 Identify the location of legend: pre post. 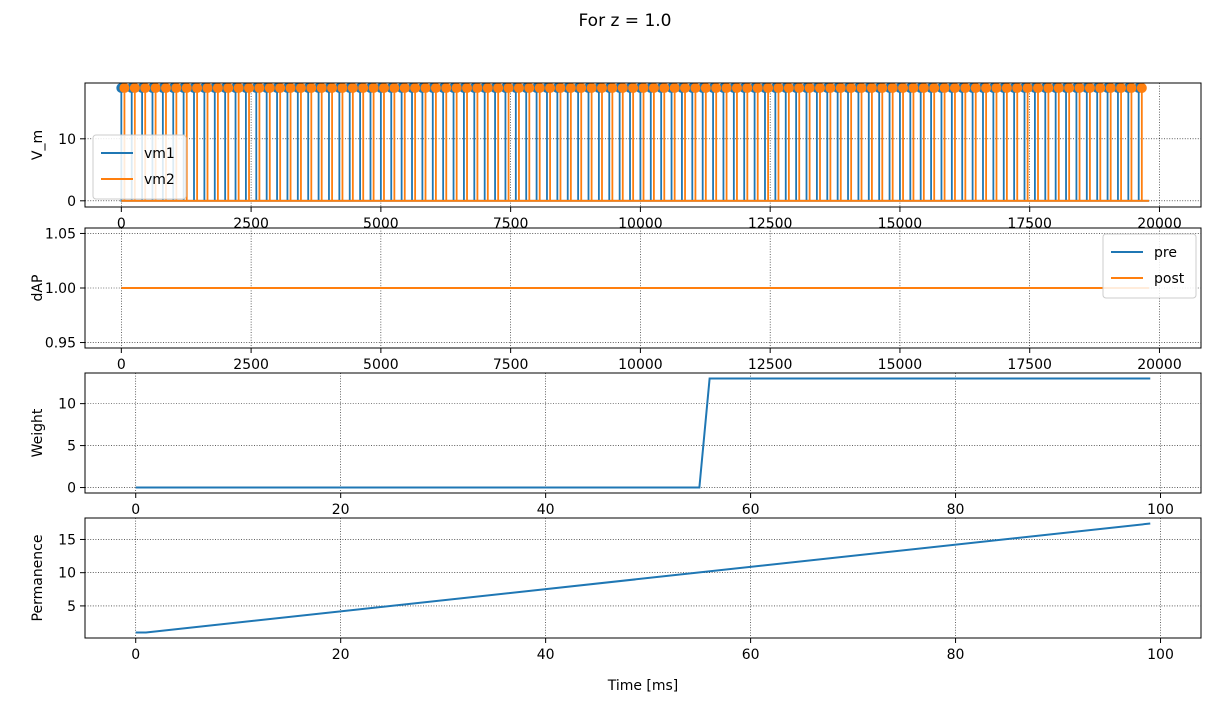
(1149, 266).